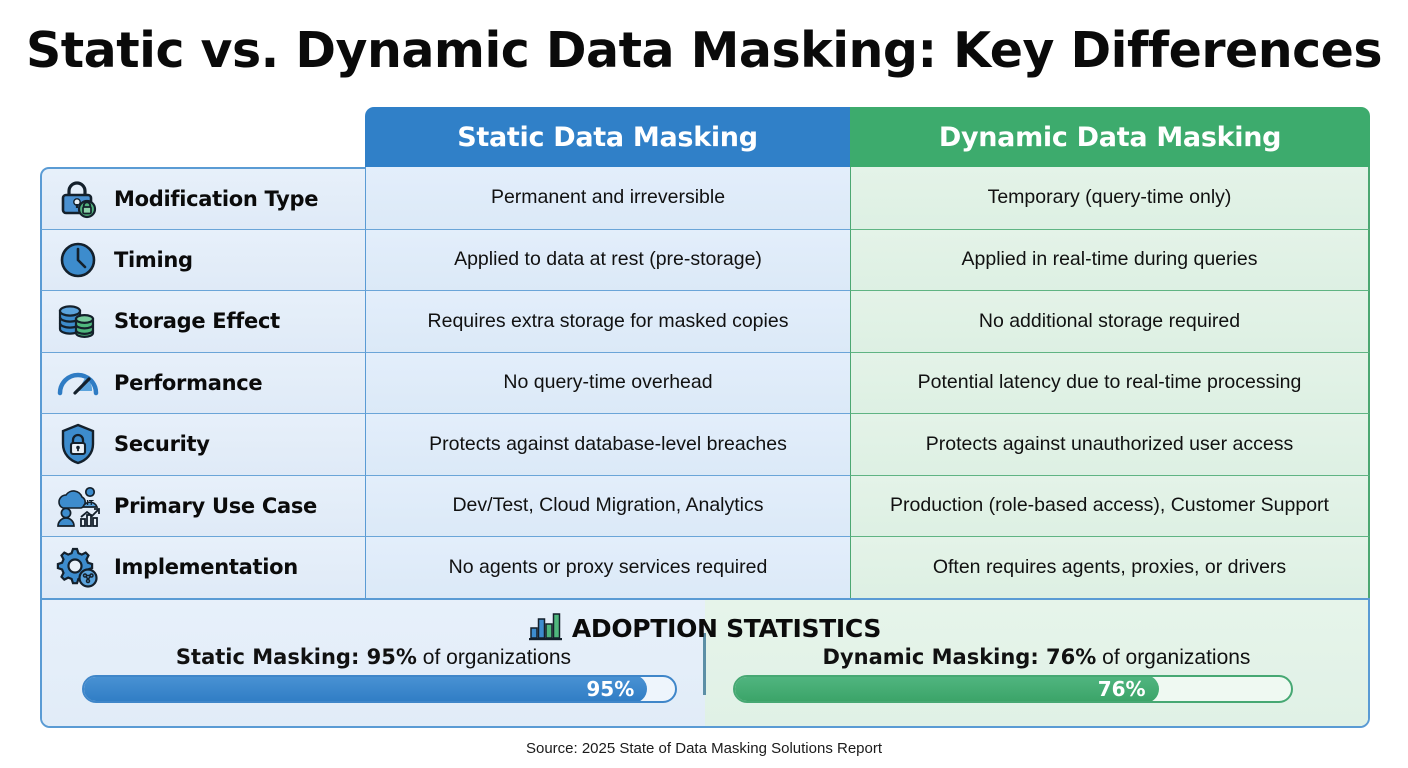  I want to click on dynamic-stat-caption: Dynamic Masking: 76% of organizations, so click(1036, 657).